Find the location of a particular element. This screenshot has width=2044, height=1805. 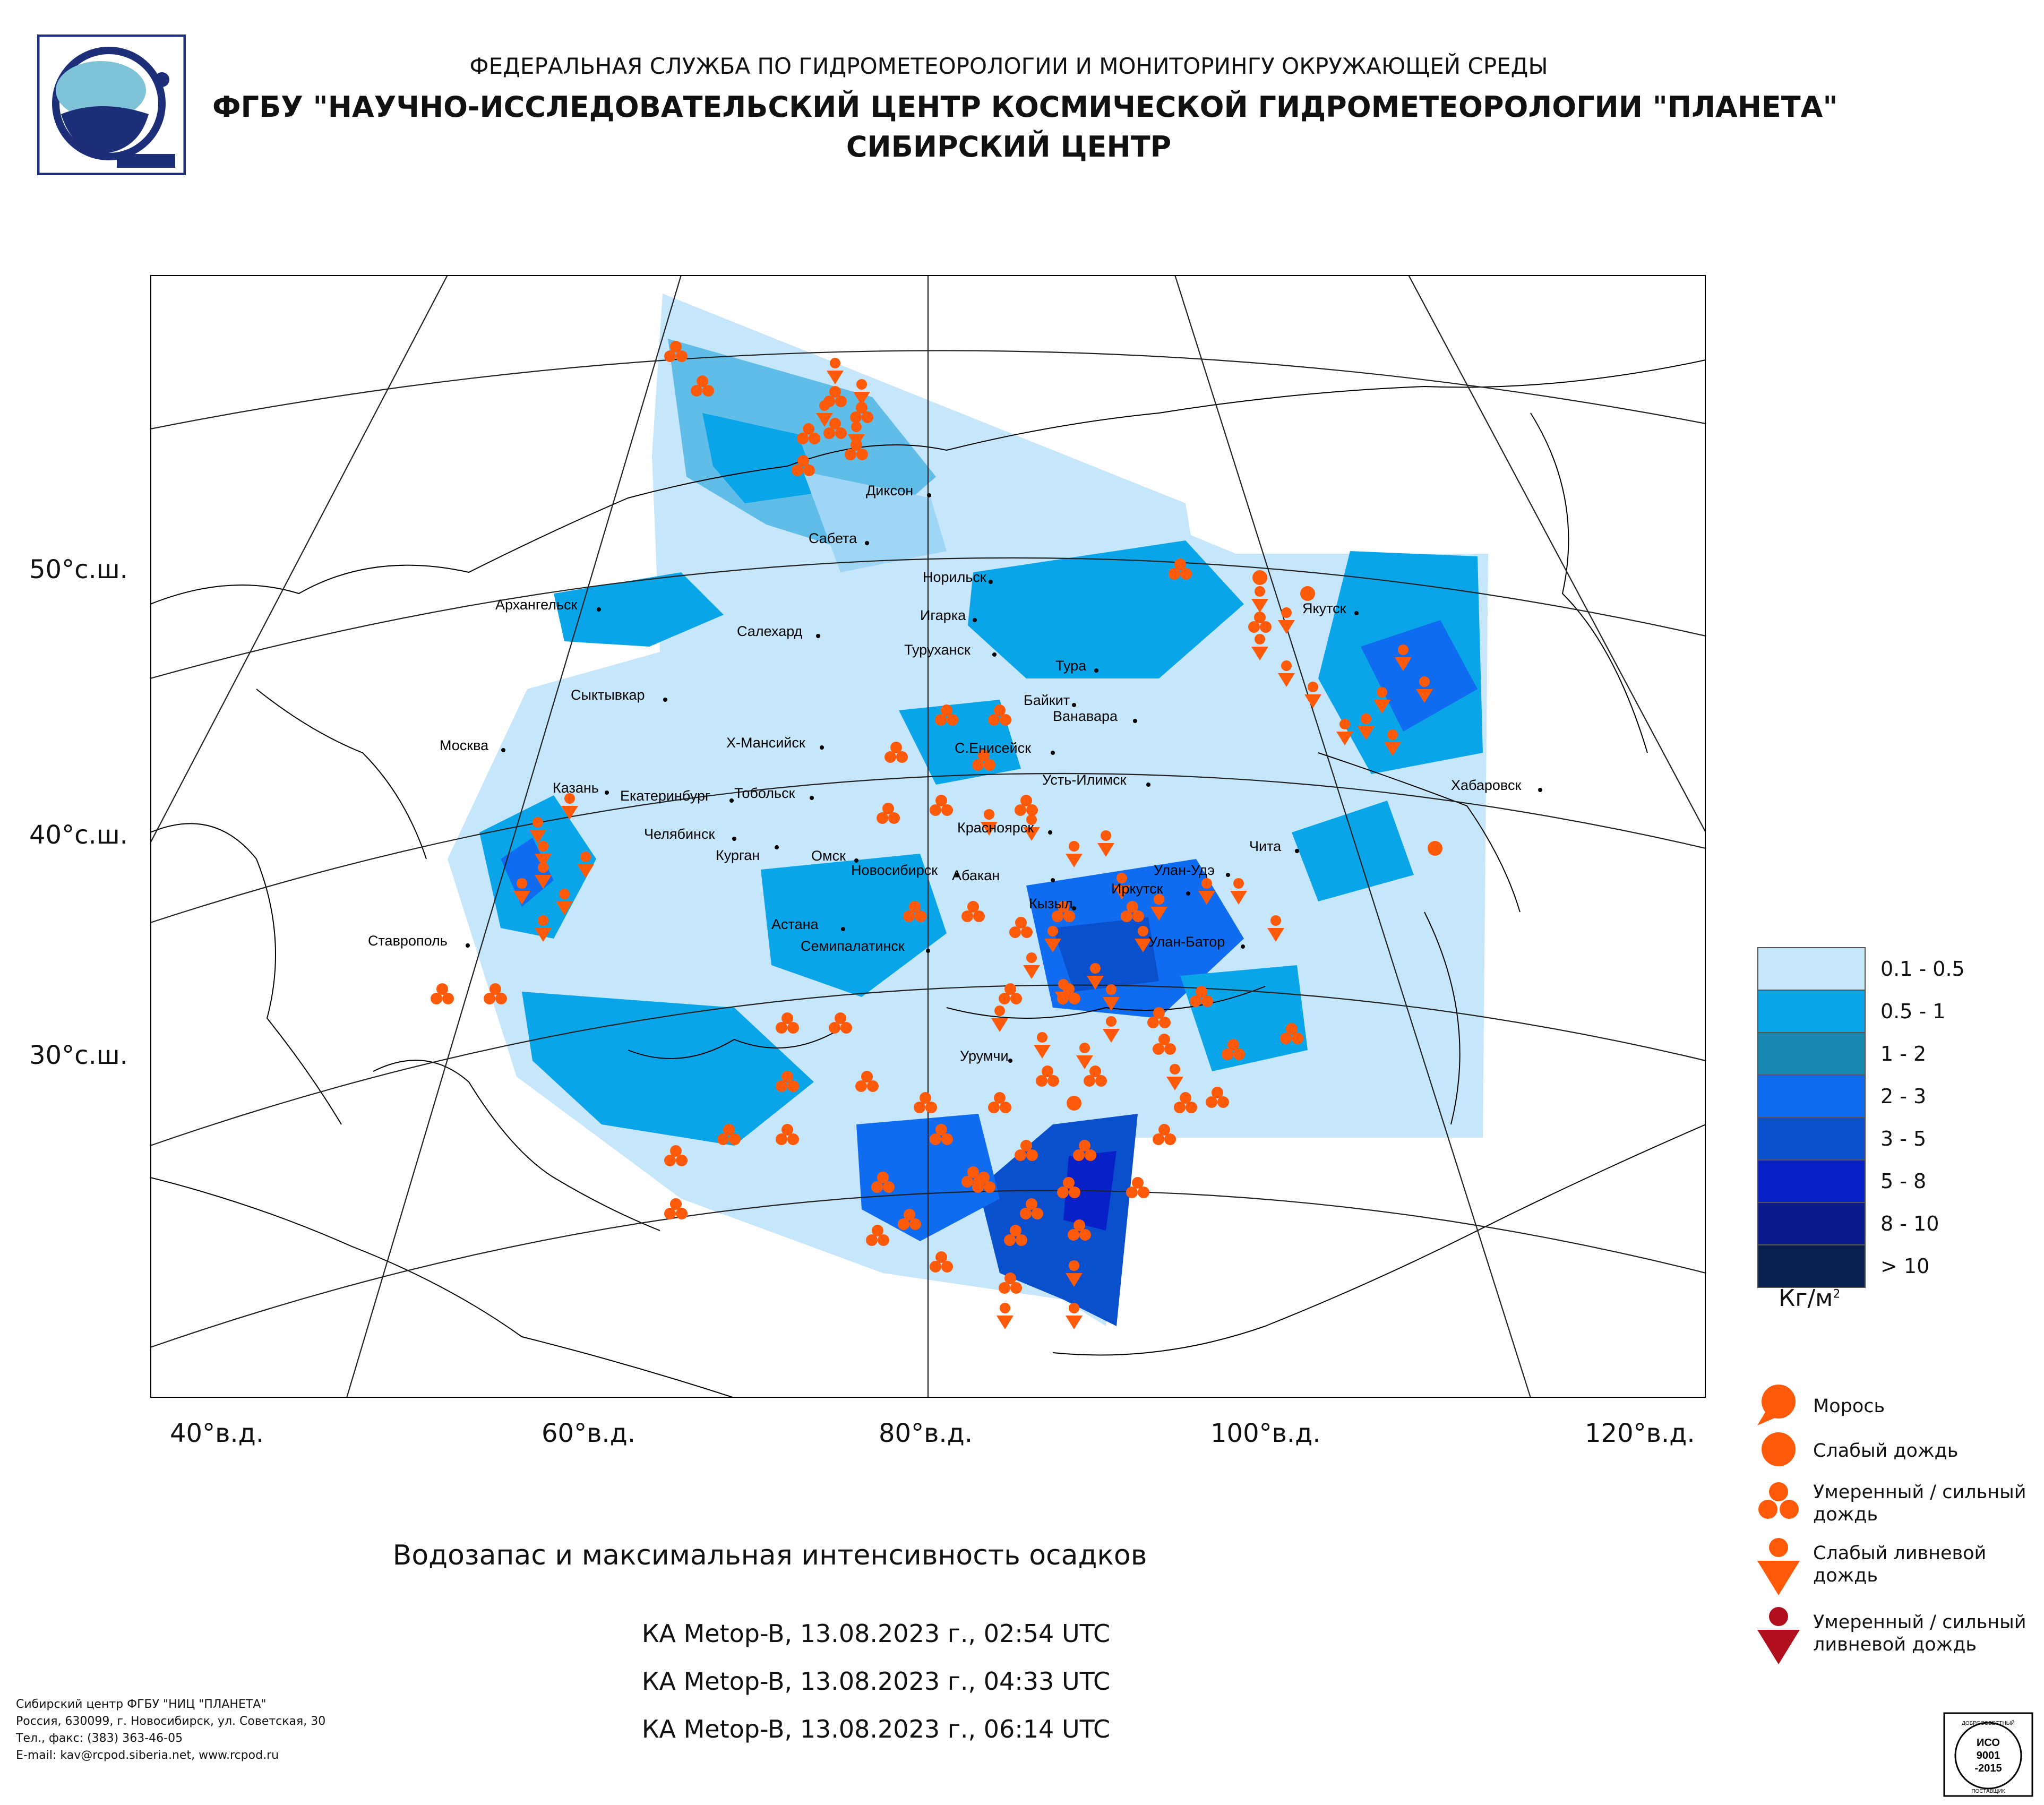

city-turukhansk: Туруханск is located at coordinates (937, 650).